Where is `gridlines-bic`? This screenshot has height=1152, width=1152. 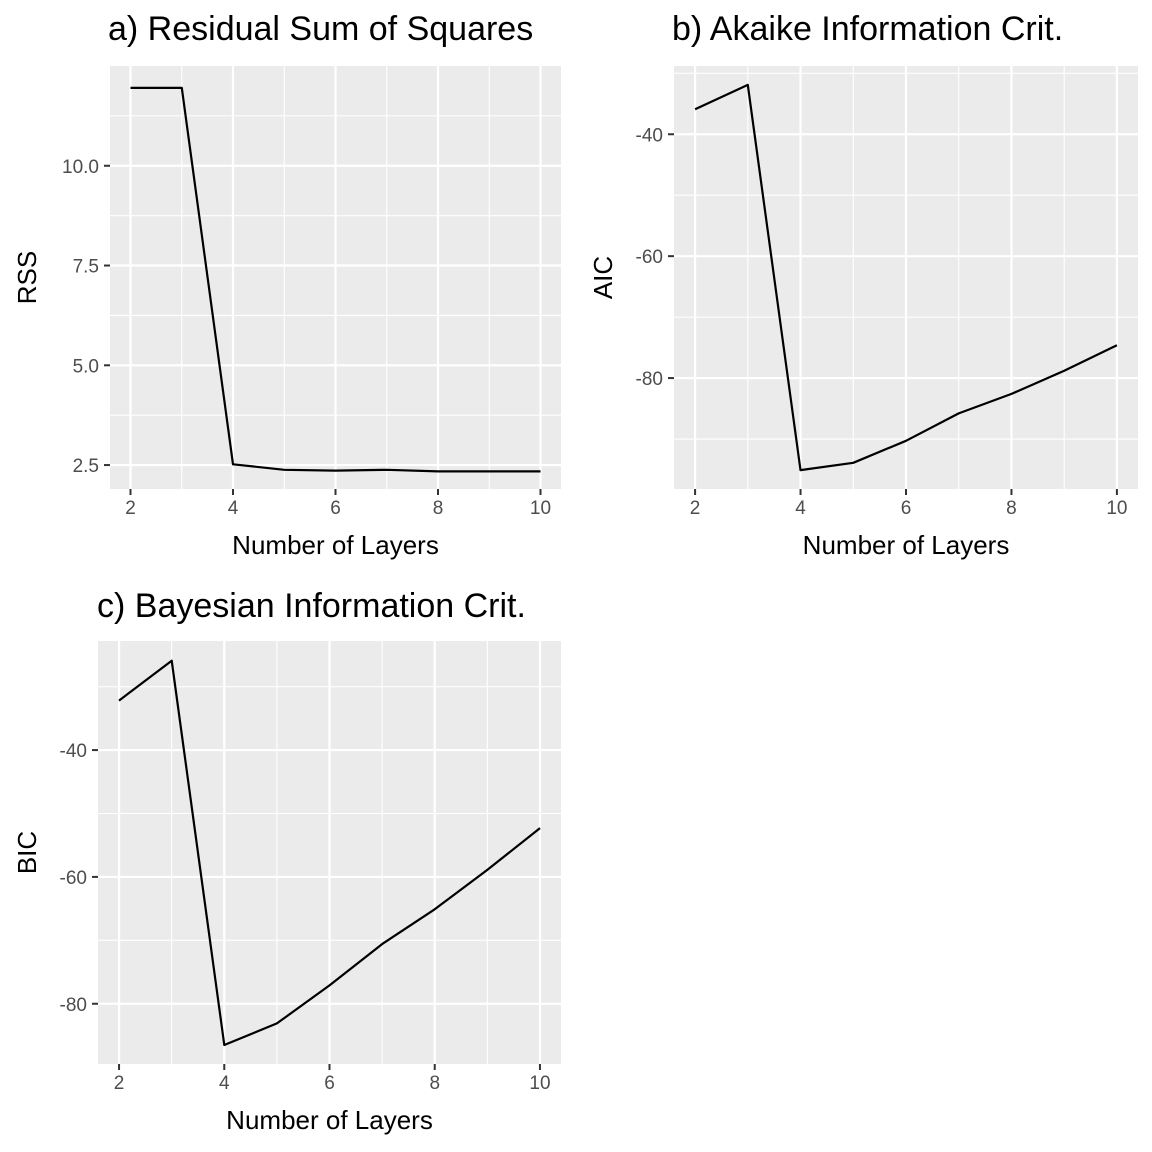
gridlines-bic is located at coordinates (329, 852).